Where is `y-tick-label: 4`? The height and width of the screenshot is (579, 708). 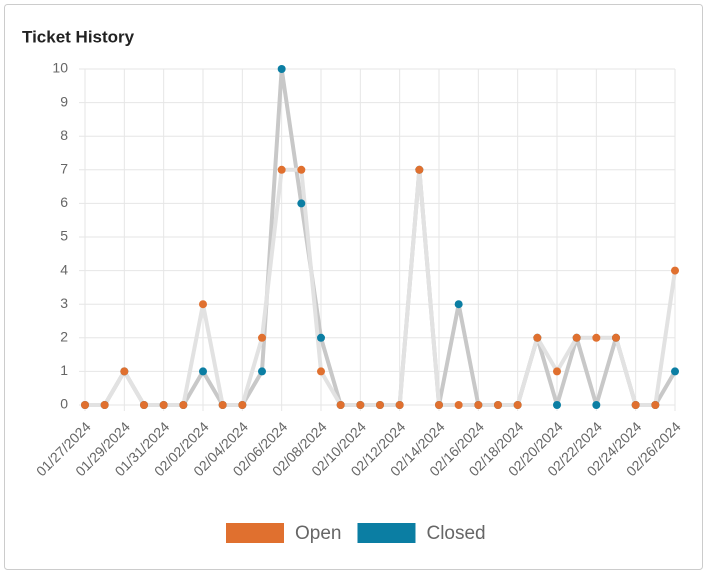
y-tick-label: 4 is located at coordinates (64, 269).